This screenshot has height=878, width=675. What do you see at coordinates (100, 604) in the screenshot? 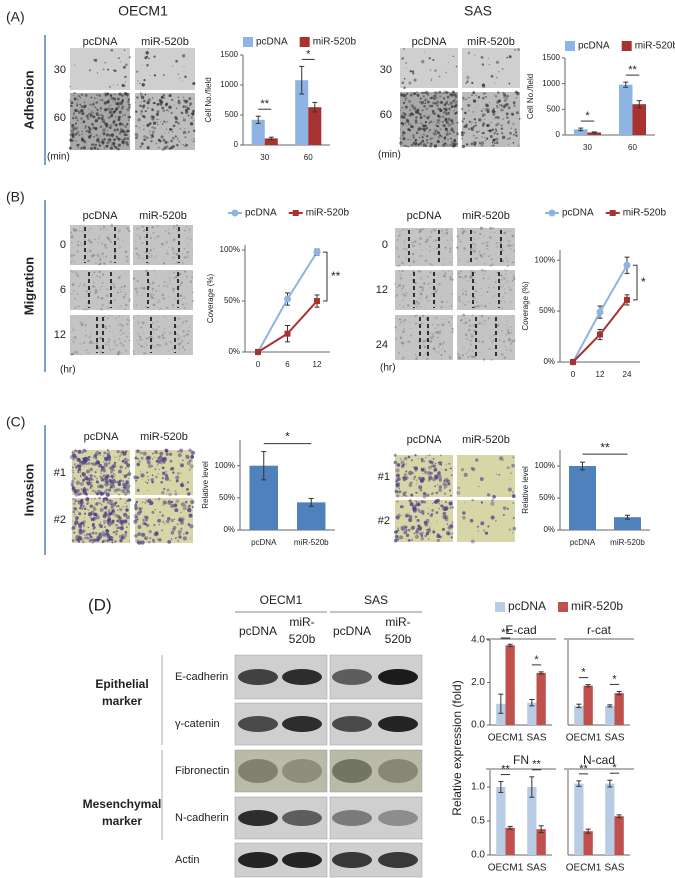
I see `panel-label: (D)` at bounding box center [100, 604].